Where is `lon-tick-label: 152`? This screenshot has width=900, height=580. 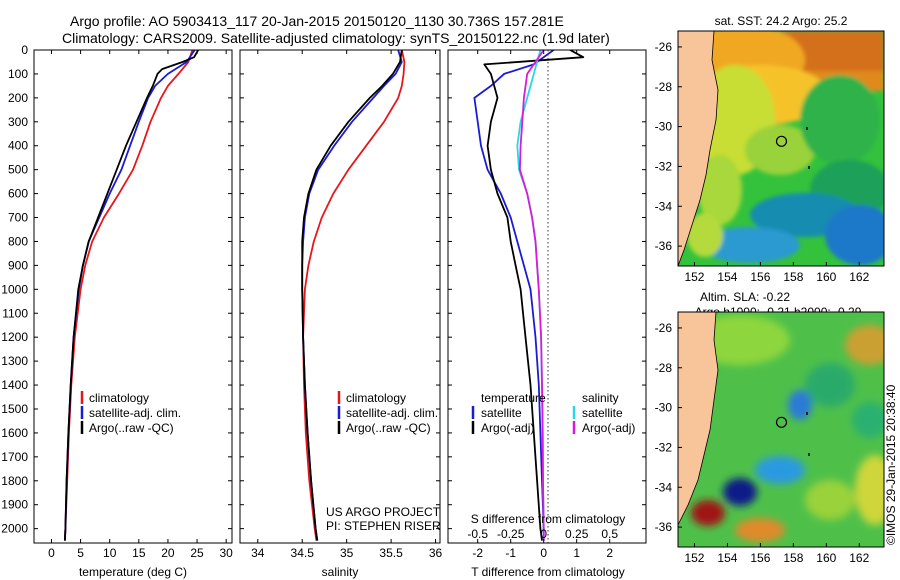
lon-tick-label: 152 is located at coordinates (694, 277).